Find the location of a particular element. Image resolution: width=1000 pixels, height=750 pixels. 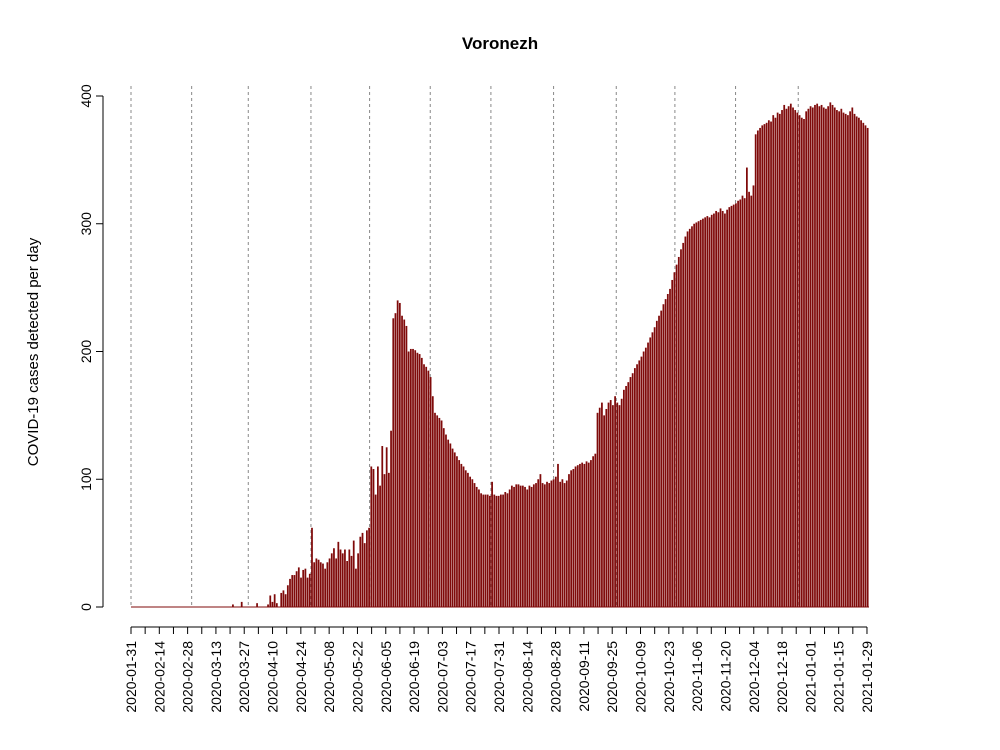

x-tick-label: 2020-12-18 is located at coordinates (782, 677).